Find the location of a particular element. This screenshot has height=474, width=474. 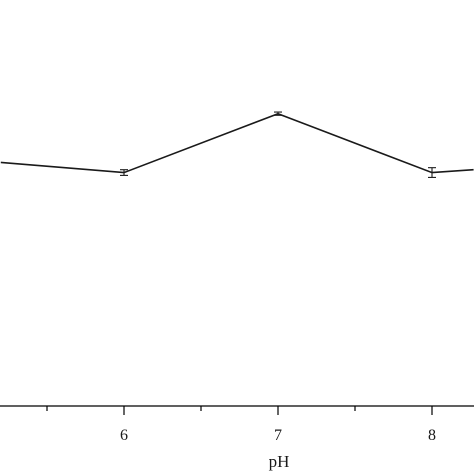

x-axis-title: pH is located at coordinates (279, 461).